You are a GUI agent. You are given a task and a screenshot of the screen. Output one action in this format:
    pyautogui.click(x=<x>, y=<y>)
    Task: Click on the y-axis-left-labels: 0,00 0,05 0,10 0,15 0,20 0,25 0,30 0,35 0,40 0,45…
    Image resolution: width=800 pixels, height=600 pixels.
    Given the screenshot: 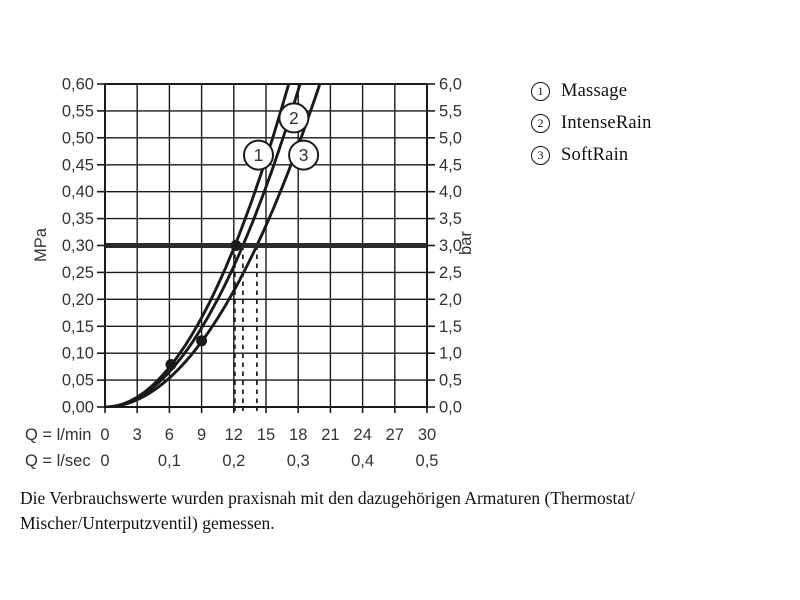 What is the action you would take?
    pyautogui.click(x=63, y=246)
    